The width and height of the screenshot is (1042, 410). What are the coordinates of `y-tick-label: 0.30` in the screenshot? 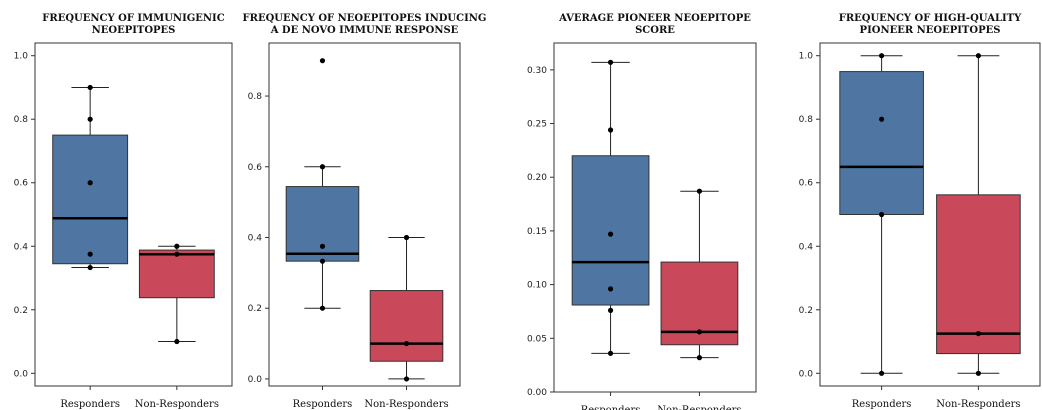 It's located at (537, 71).